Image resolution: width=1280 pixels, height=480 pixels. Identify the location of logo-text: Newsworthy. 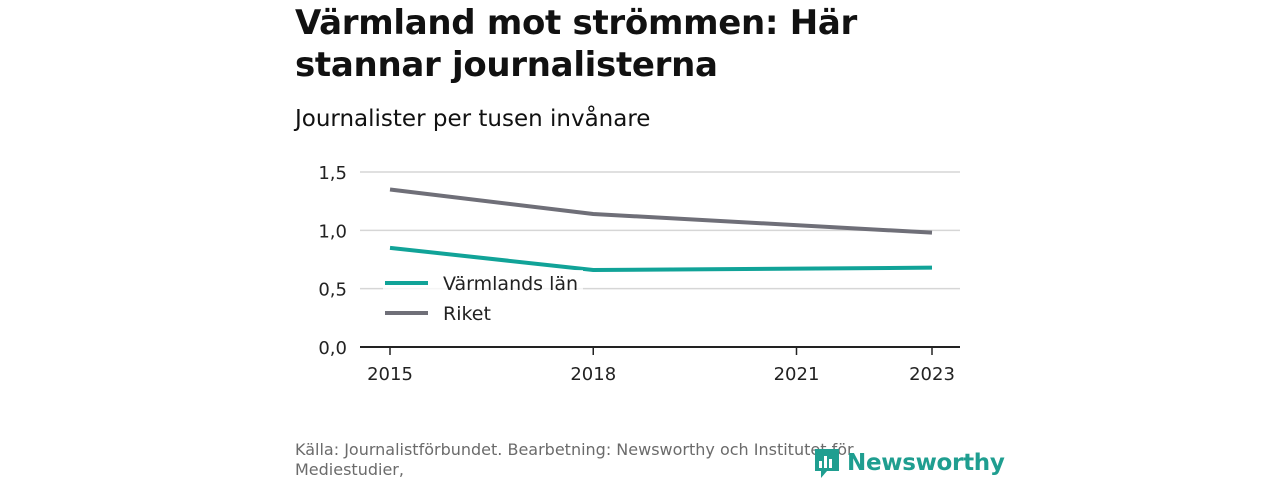
(926, 463).